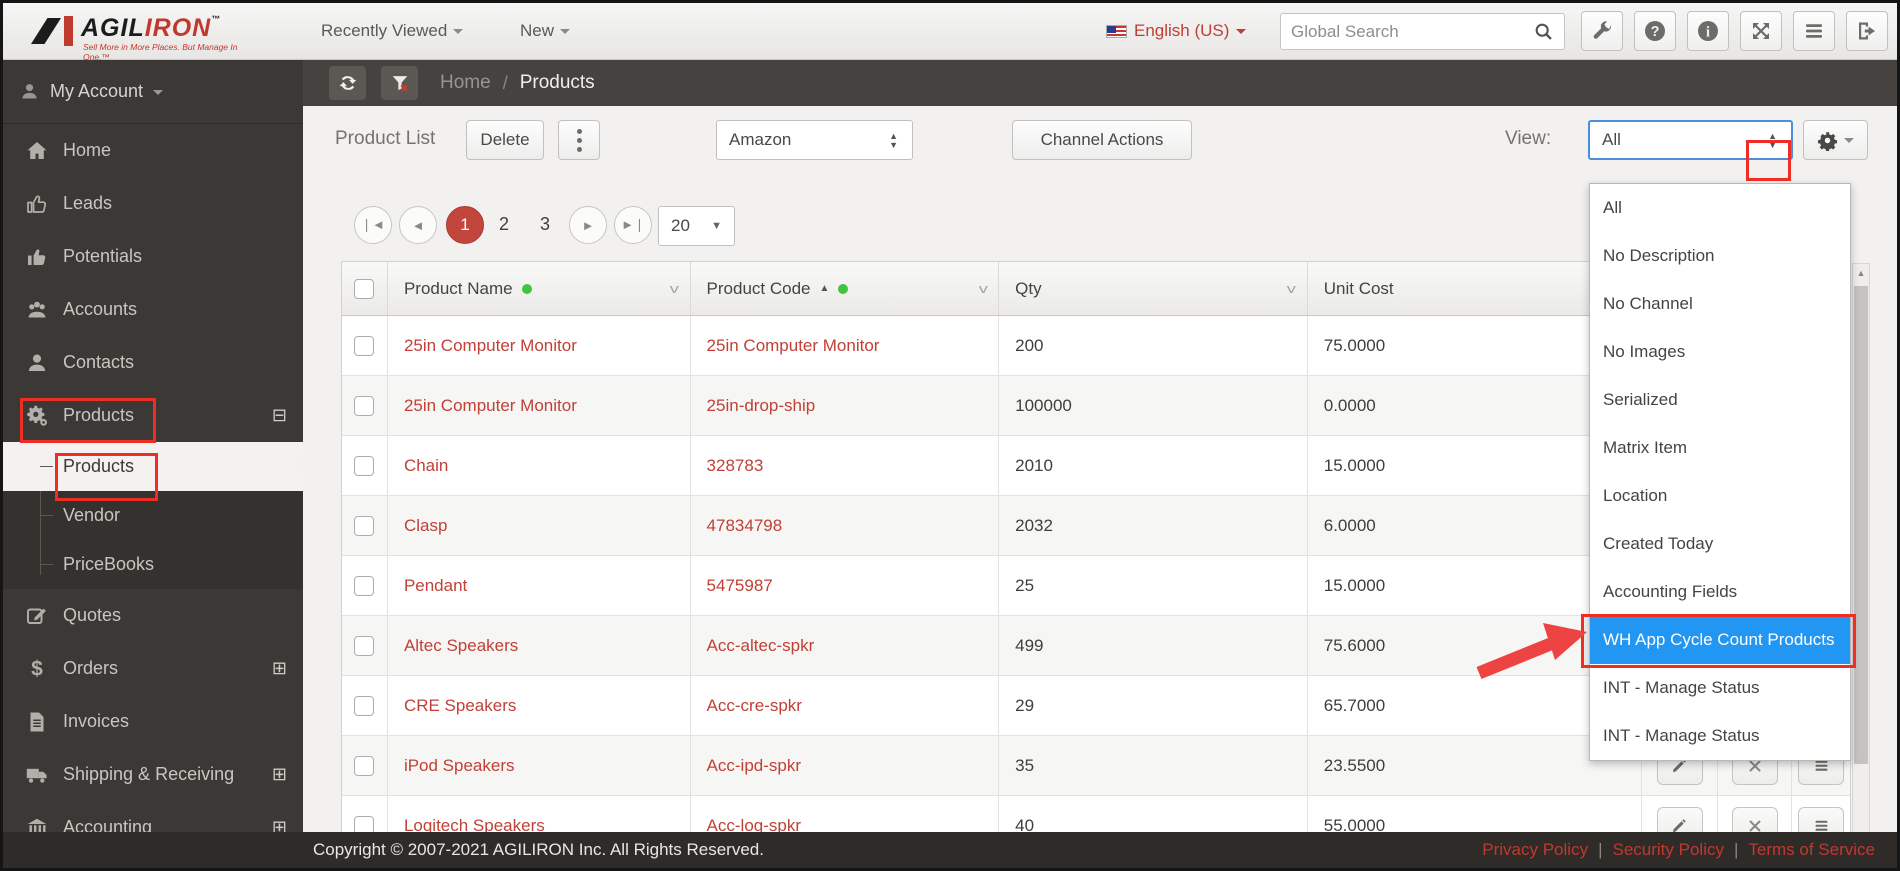 This screenshot has height=871, width=1900. Describe the element at coordinates (1658, 543) in the screenshot. I see `view-option-created-today: Created Today` at that location.